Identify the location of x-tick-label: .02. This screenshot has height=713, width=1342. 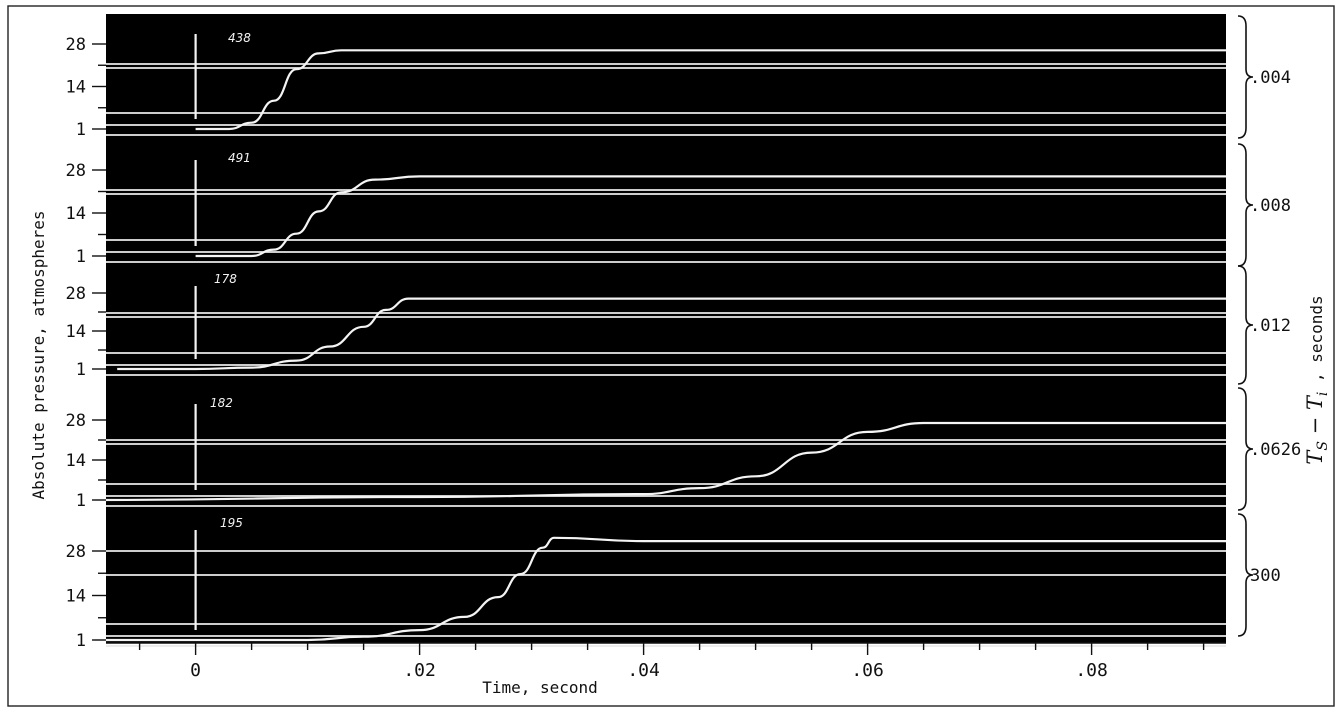
(419, 670).